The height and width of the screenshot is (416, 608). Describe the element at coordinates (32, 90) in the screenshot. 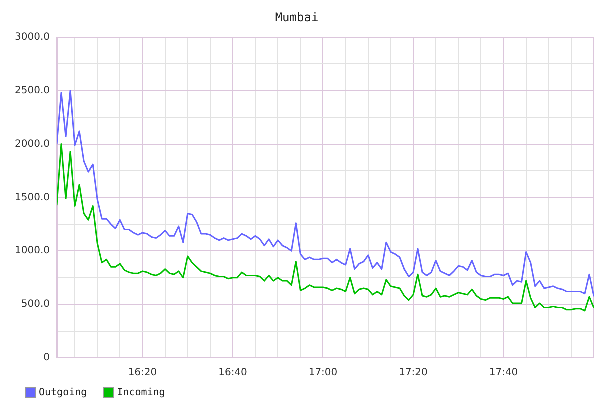

I see `y-tick-label: 2500.0` at that location.